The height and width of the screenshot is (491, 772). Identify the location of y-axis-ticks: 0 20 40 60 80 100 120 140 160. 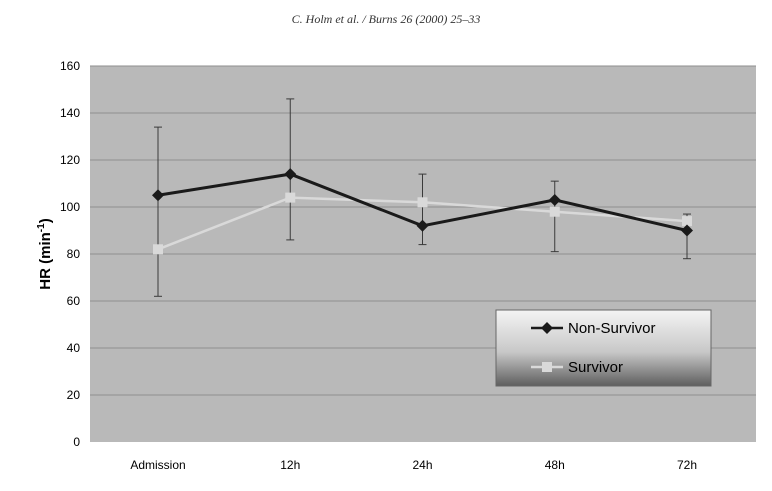
(70, 254).